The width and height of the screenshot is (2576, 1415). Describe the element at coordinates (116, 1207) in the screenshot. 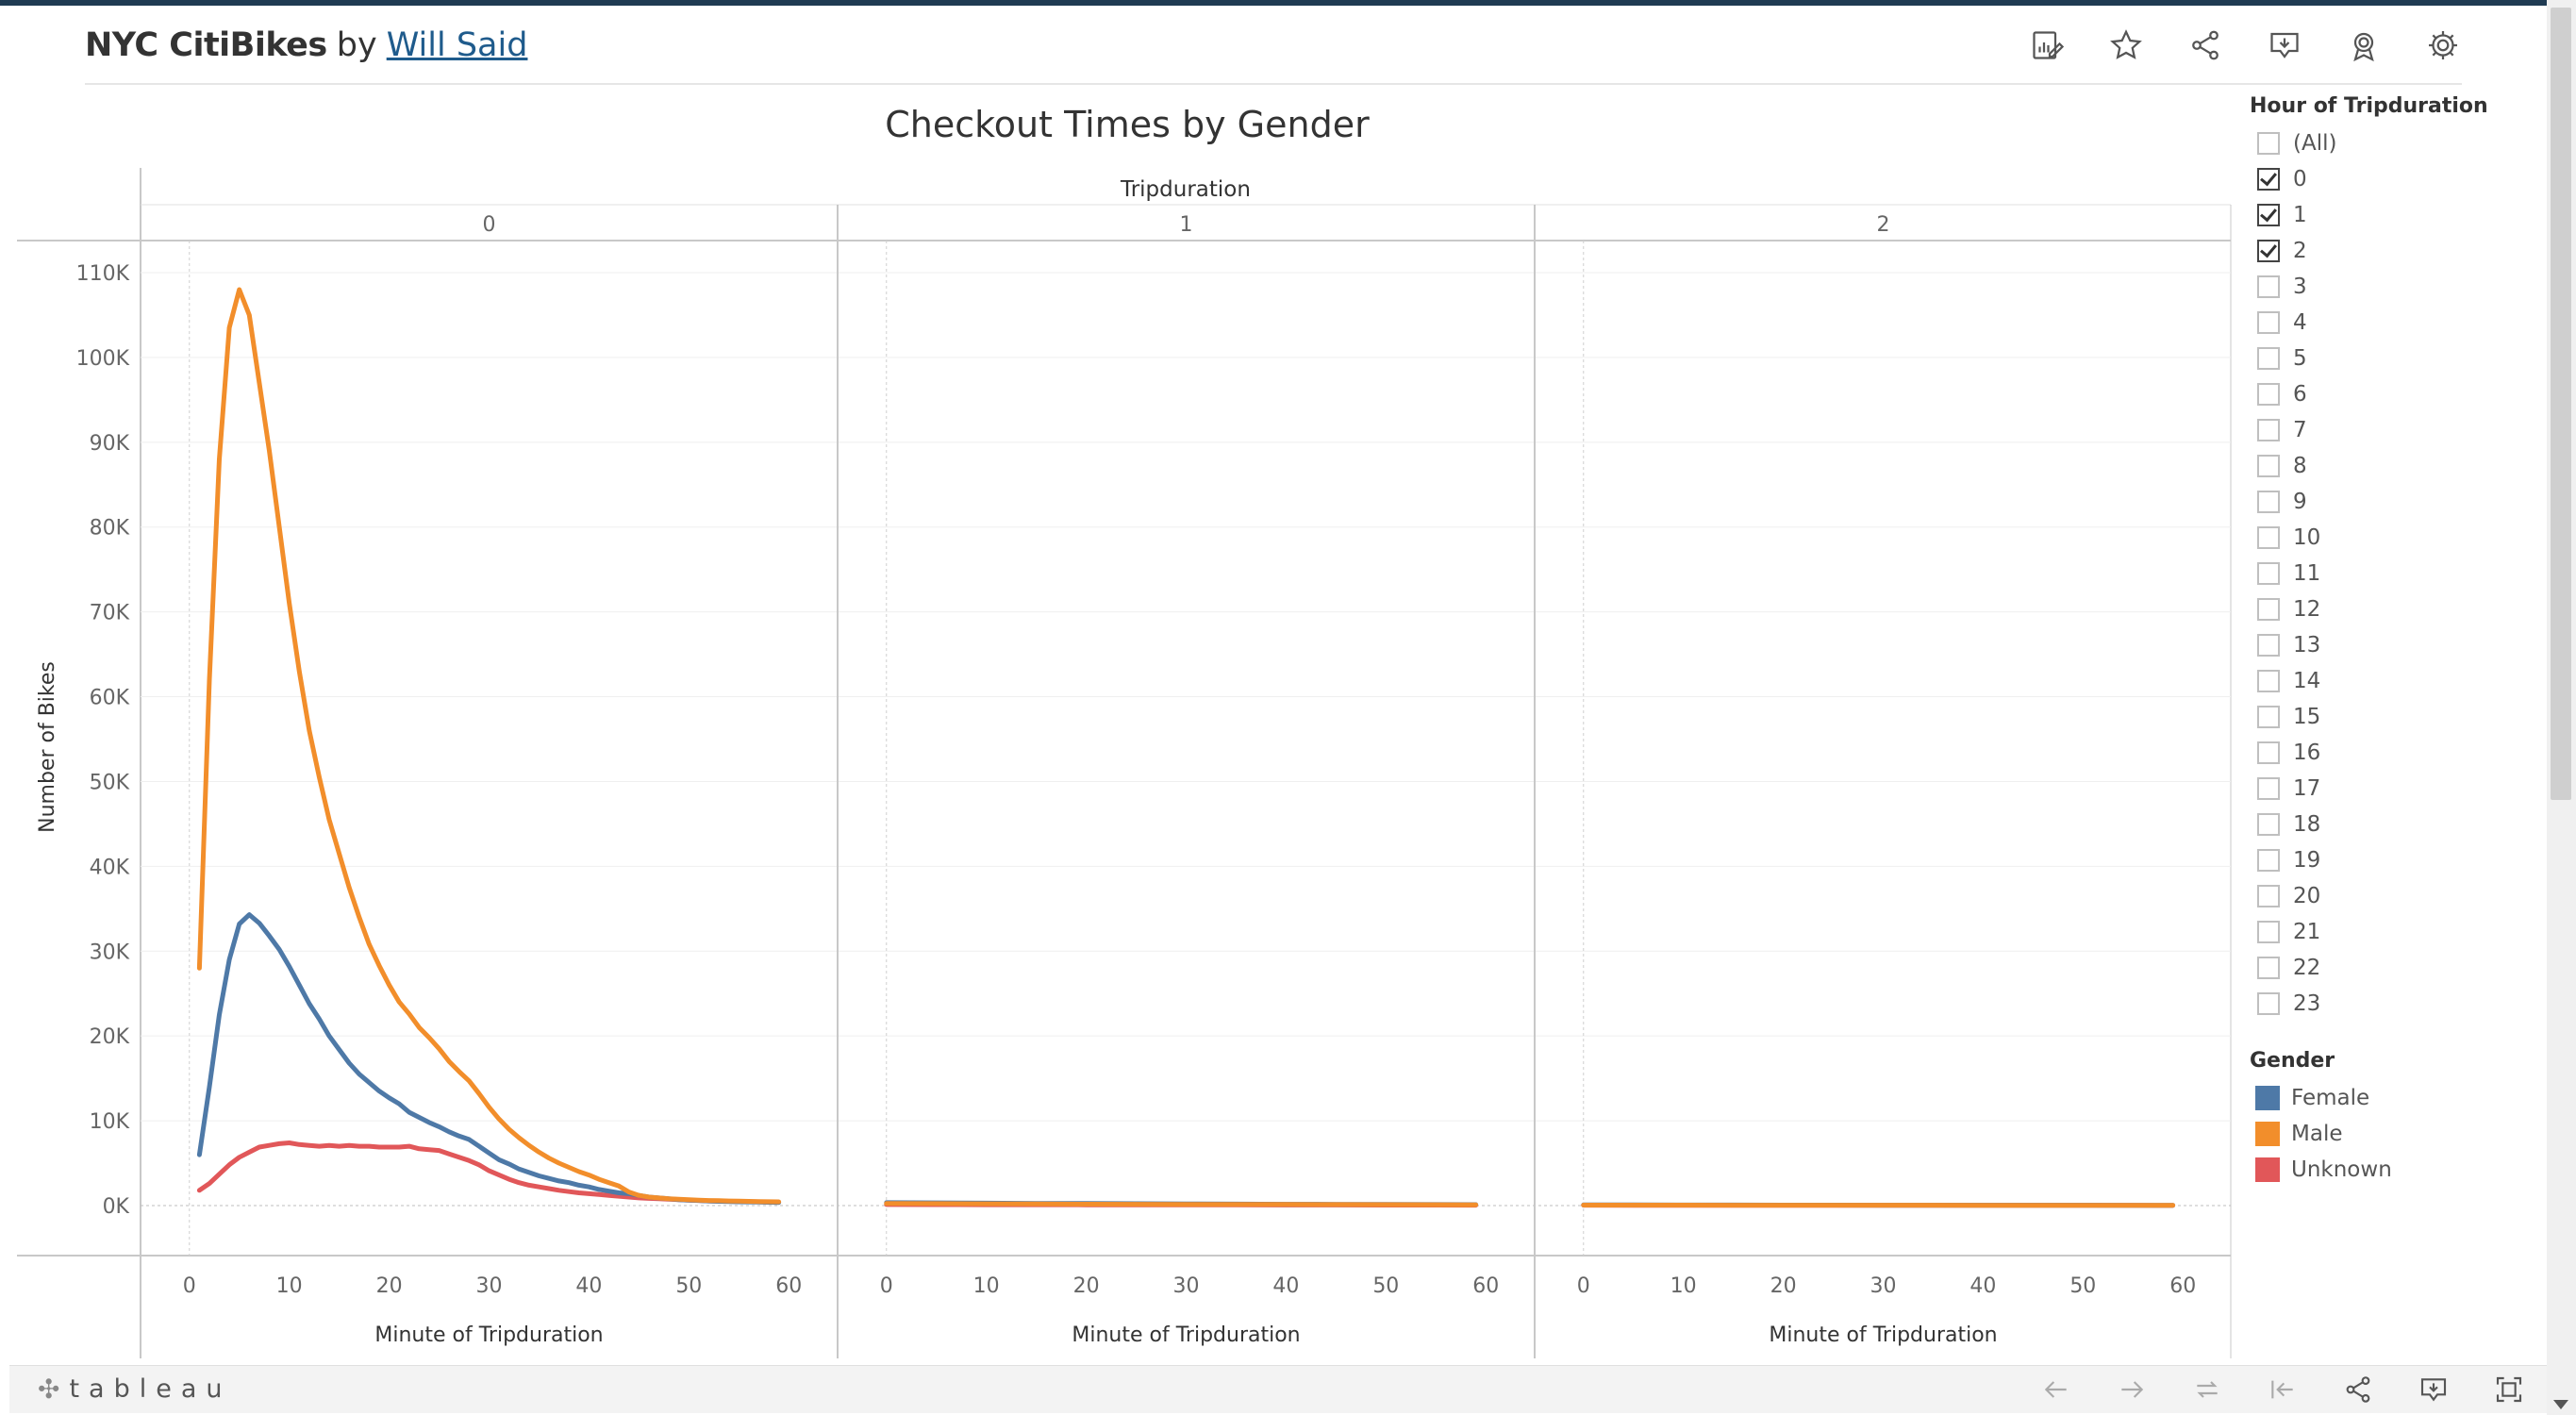

I see `y-tick-label: 0K` at that location.